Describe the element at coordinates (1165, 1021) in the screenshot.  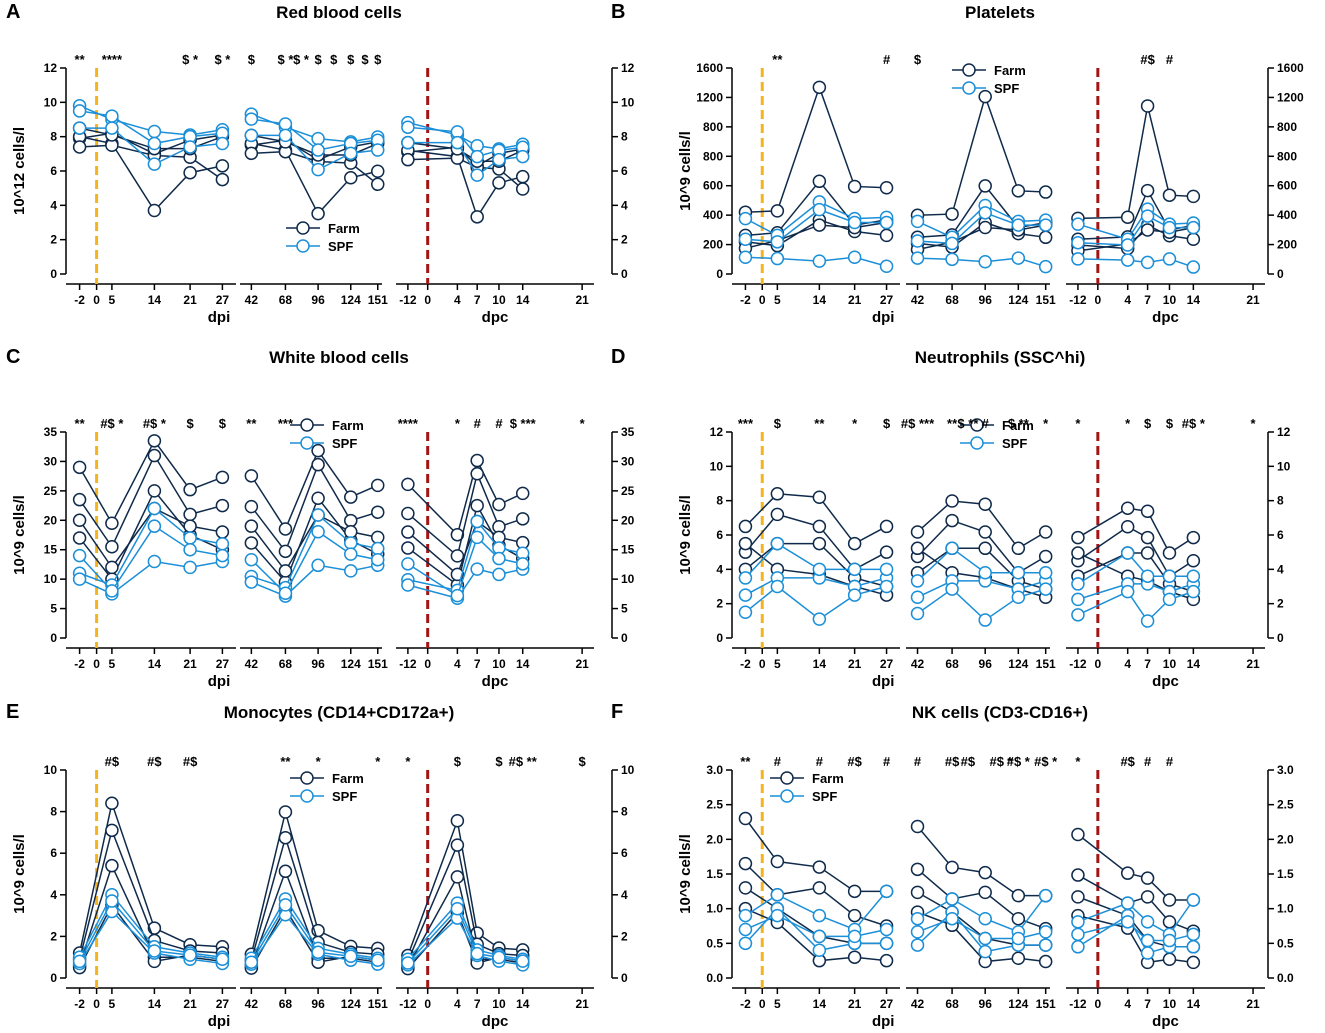
I see `x-axis-label: dpc` at that location.